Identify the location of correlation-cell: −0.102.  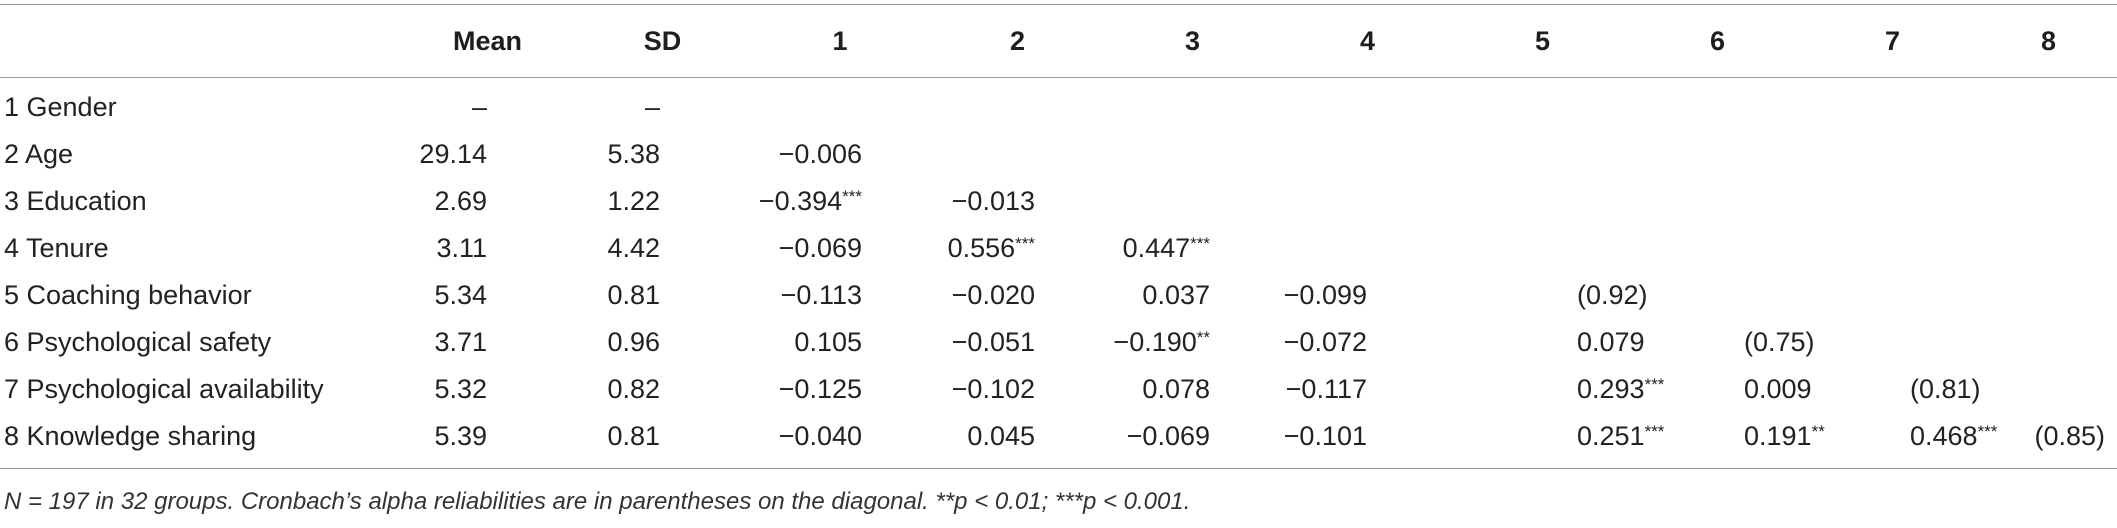
(993, 389).